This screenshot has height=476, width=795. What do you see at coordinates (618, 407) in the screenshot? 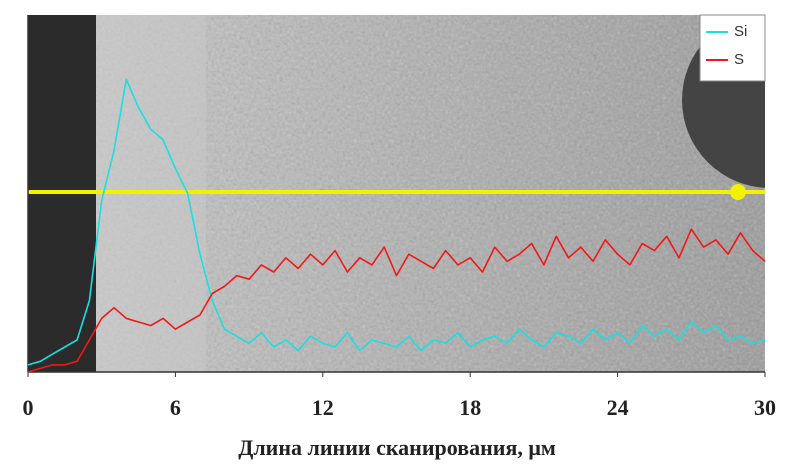
I see `x-tick-label: 24` at bounding box center [618, 407].